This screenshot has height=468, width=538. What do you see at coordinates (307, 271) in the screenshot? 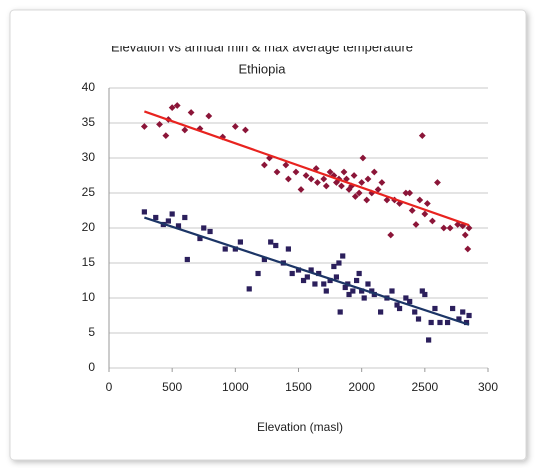
I see `trendline` at bounding box center [307, 271].